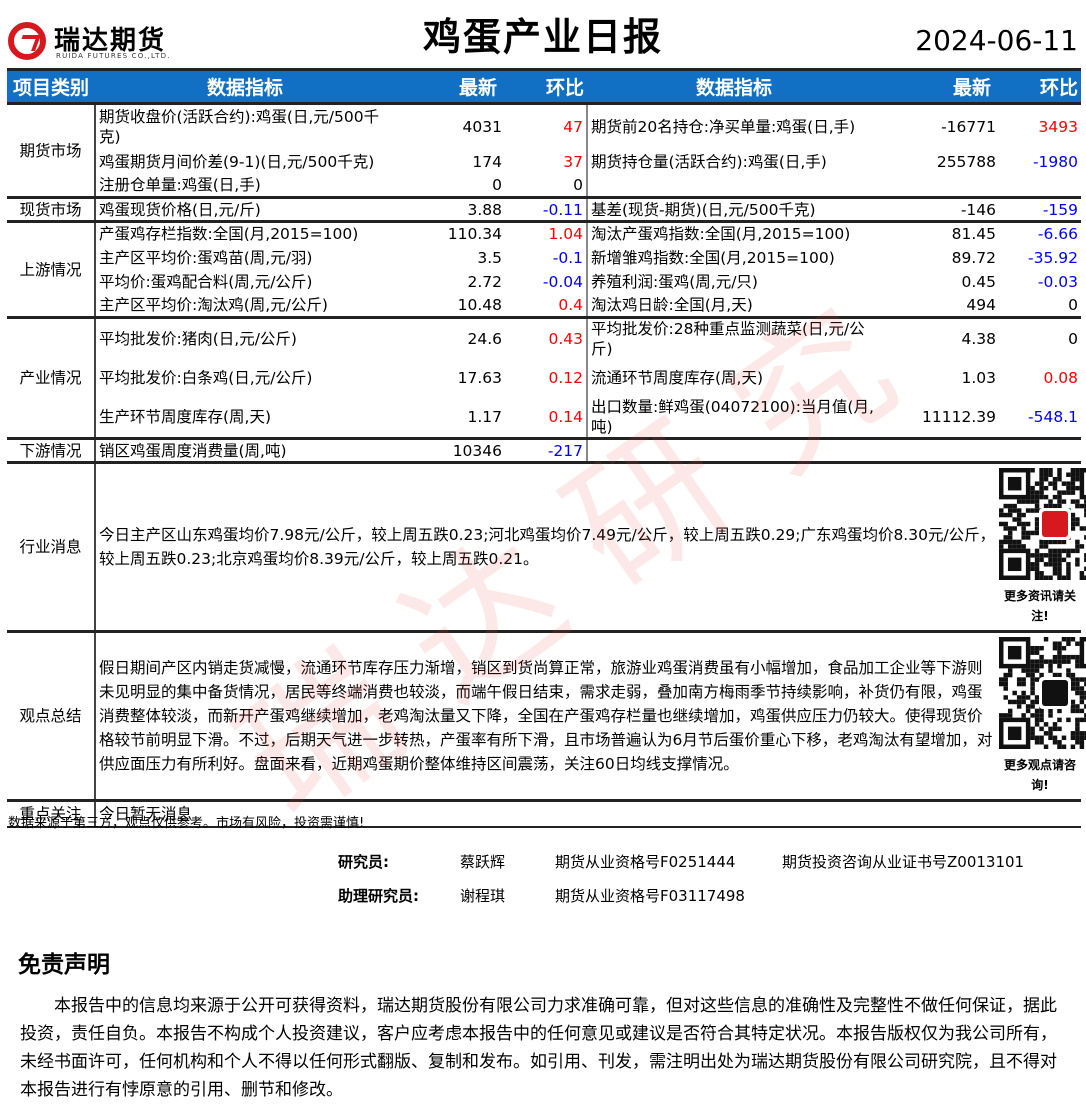 This screenshot has height=1109, width=1086. Describe the element at coordinates (245, 86) in the screenshot. I see `header-indicator: 数据指标` at that location.